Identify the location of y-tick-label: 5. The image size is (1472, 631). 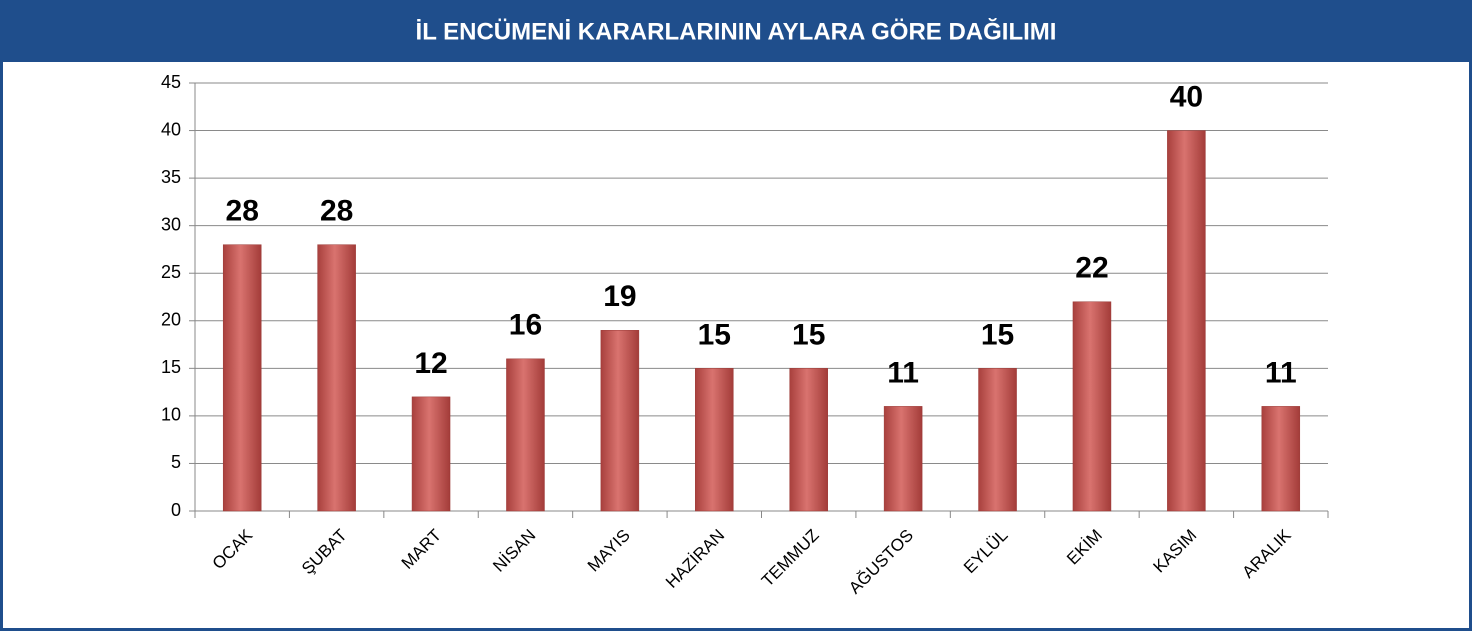
(176, 462).